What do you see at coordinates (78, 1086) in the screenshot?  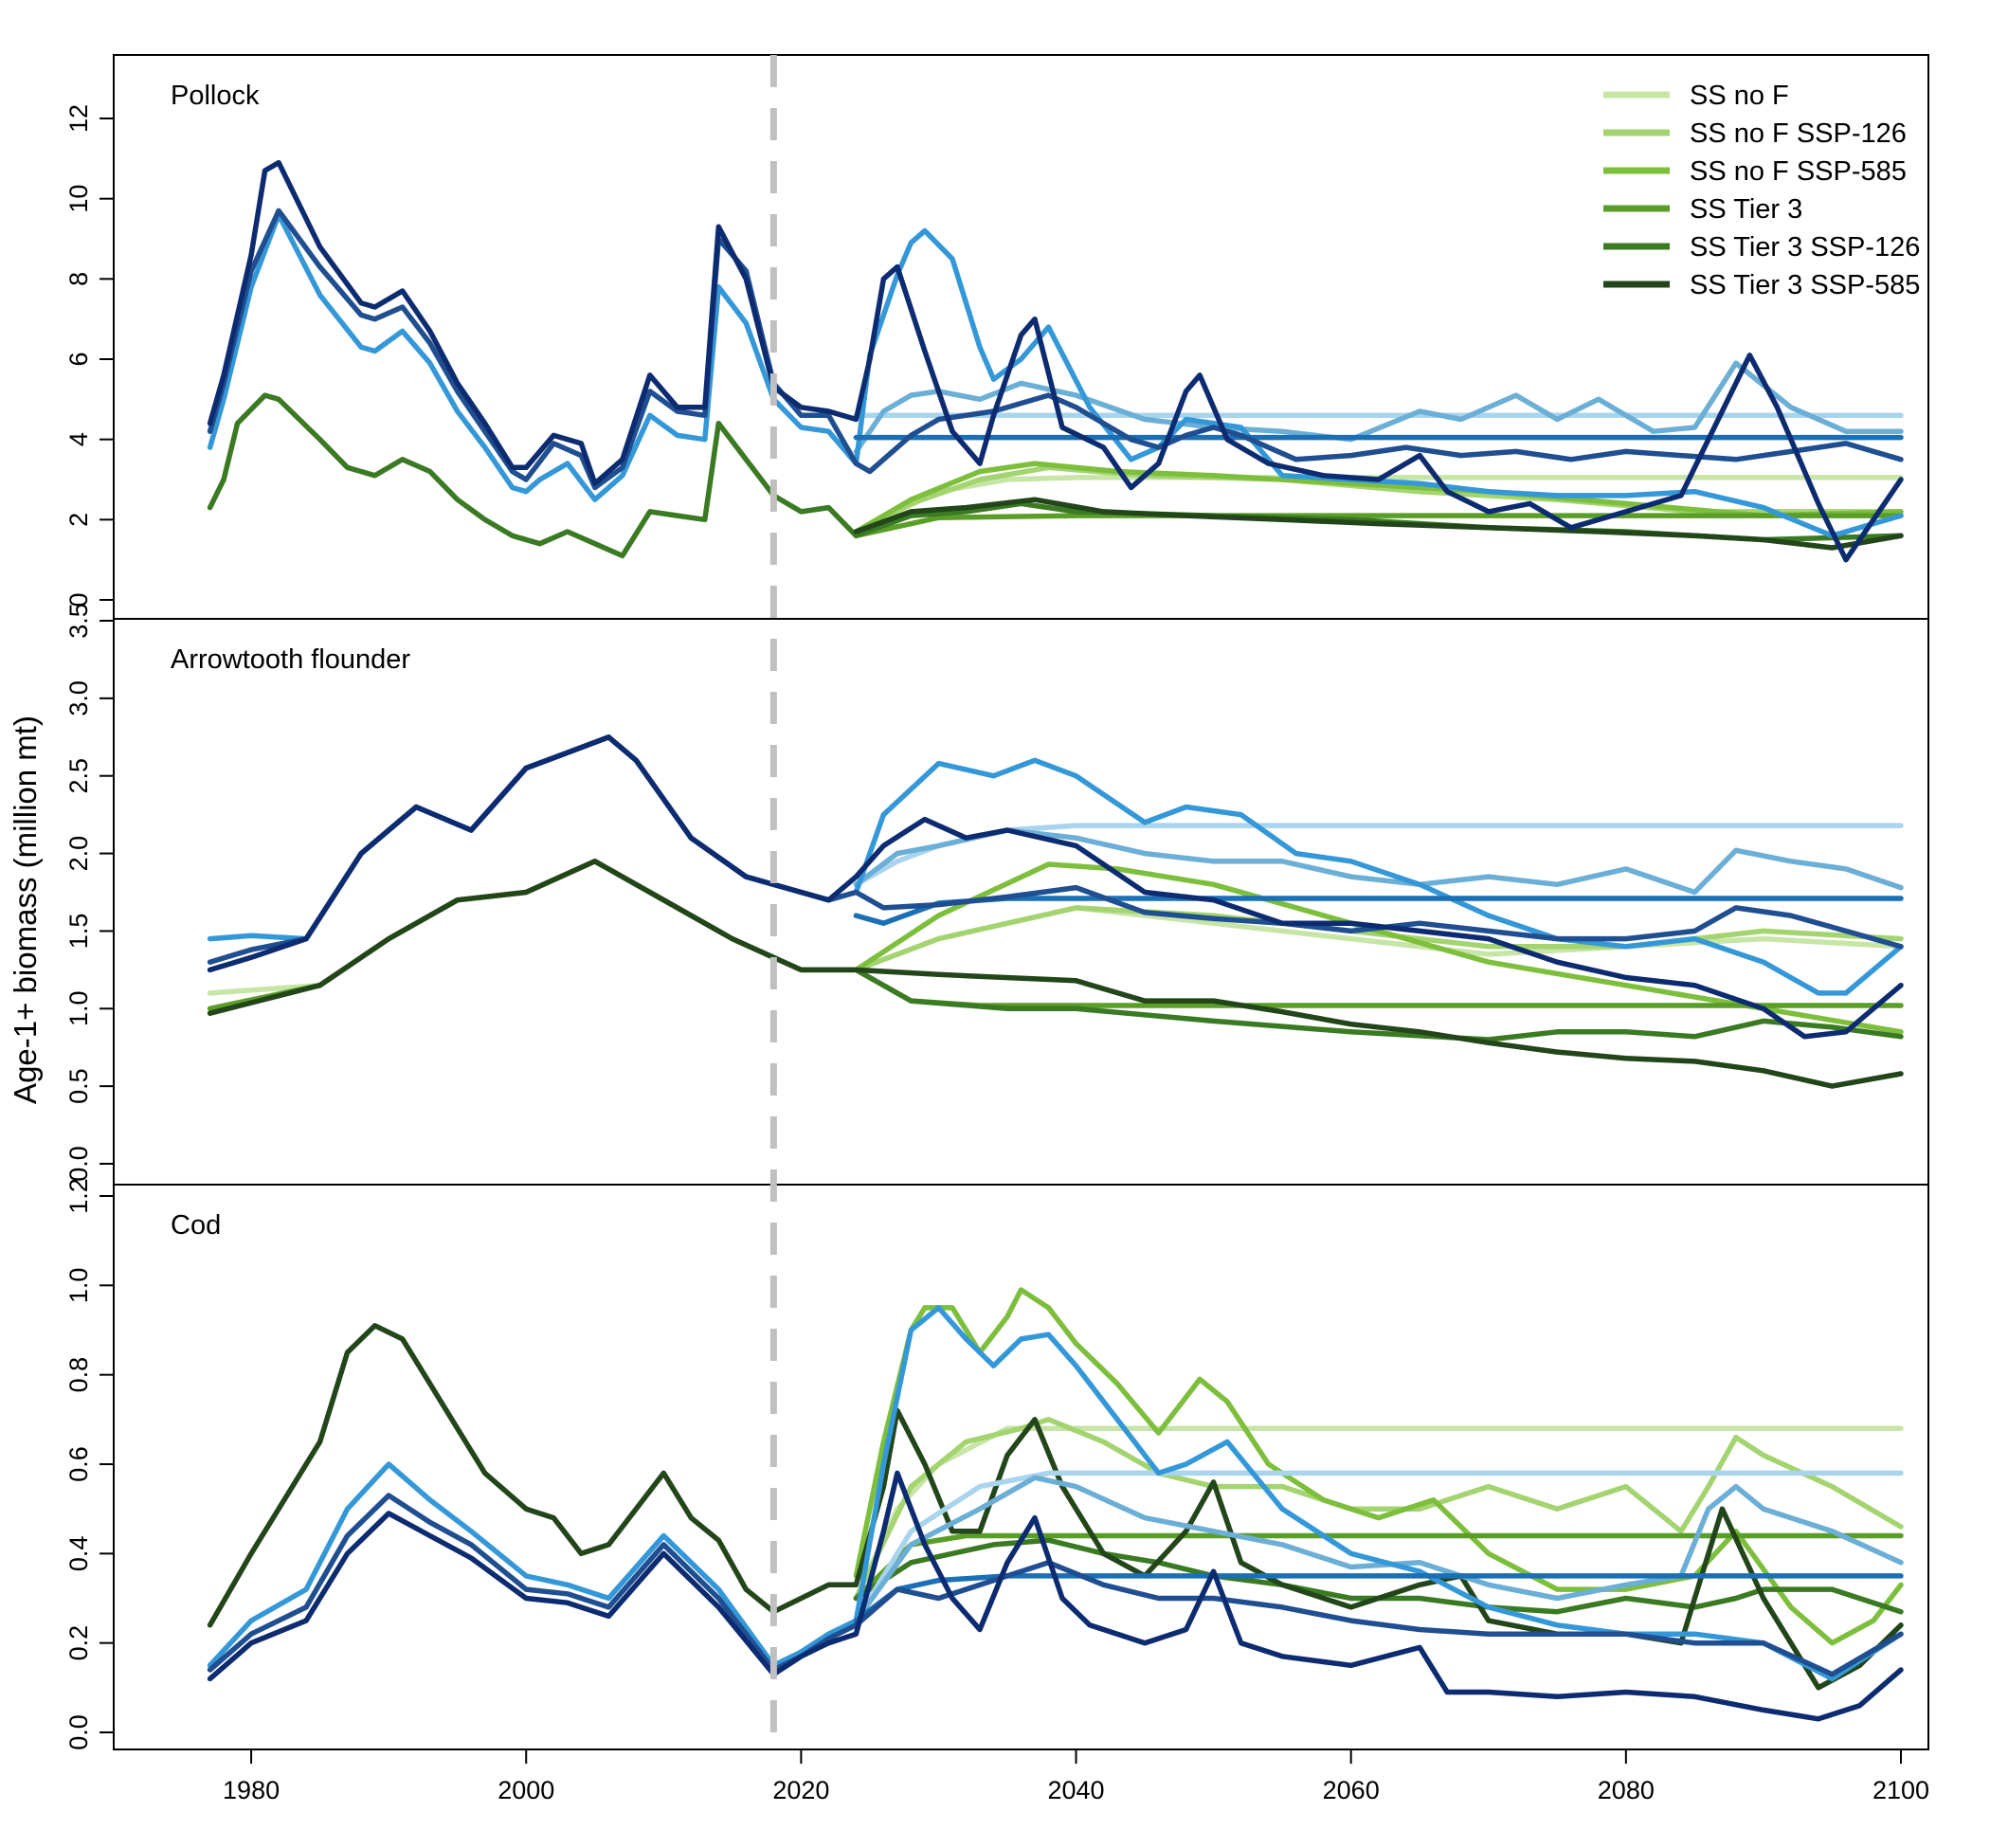 I see `y-tick-label: 0.5` at bounding box center [78, 1086].